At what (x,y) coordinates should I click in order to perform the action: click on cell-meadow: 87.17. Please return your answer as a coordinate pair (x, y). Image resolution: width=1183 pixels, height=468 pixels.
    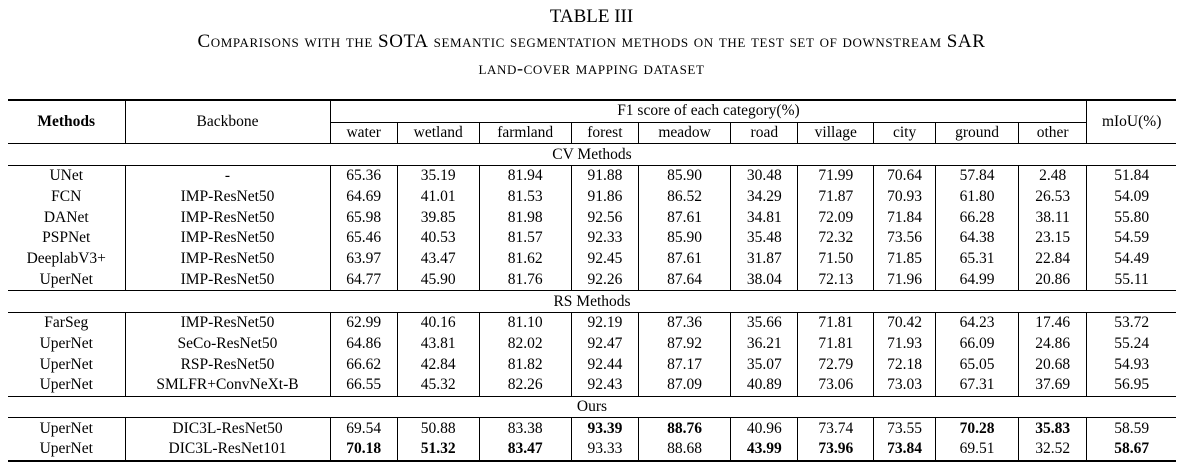
    Looking at the image, I should click on (685, 364).